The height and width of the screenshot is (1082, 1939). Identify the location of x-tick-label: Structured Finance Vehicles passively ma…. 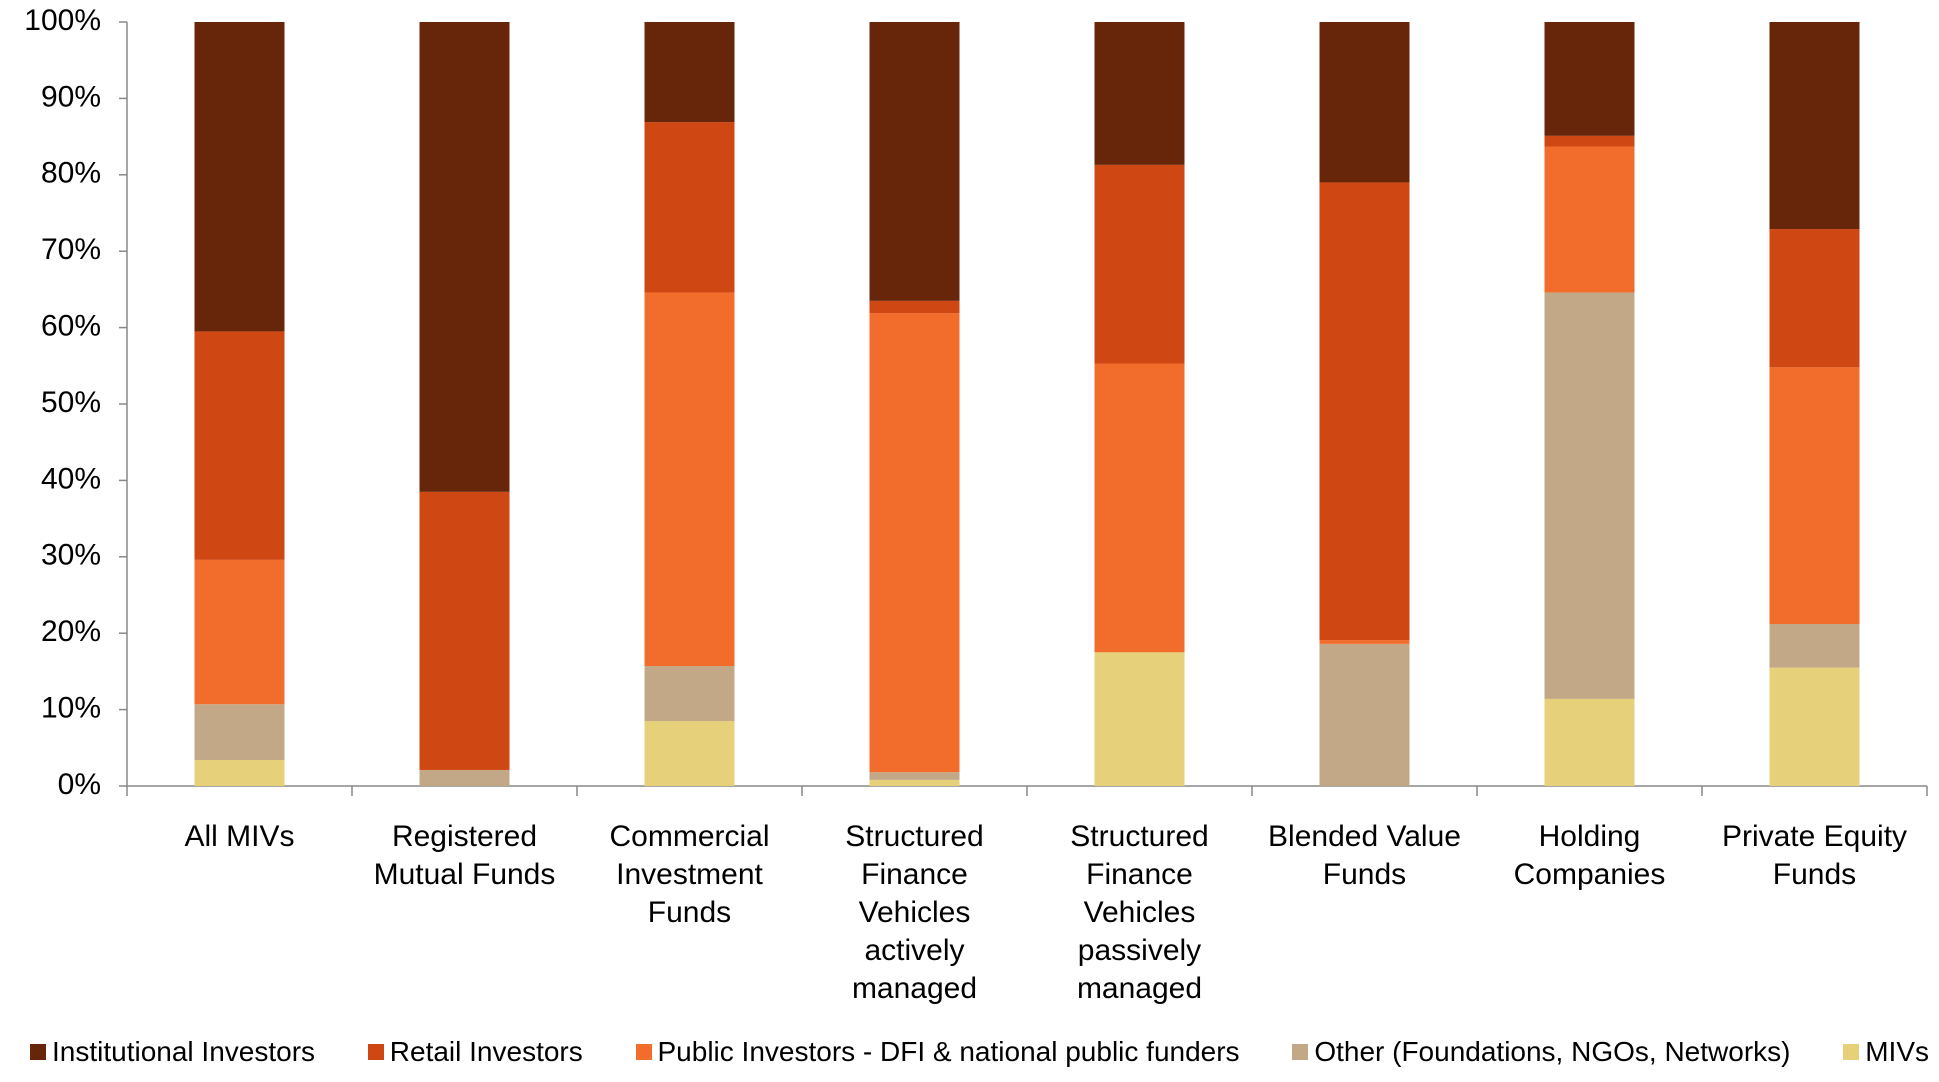
(1139, 912).